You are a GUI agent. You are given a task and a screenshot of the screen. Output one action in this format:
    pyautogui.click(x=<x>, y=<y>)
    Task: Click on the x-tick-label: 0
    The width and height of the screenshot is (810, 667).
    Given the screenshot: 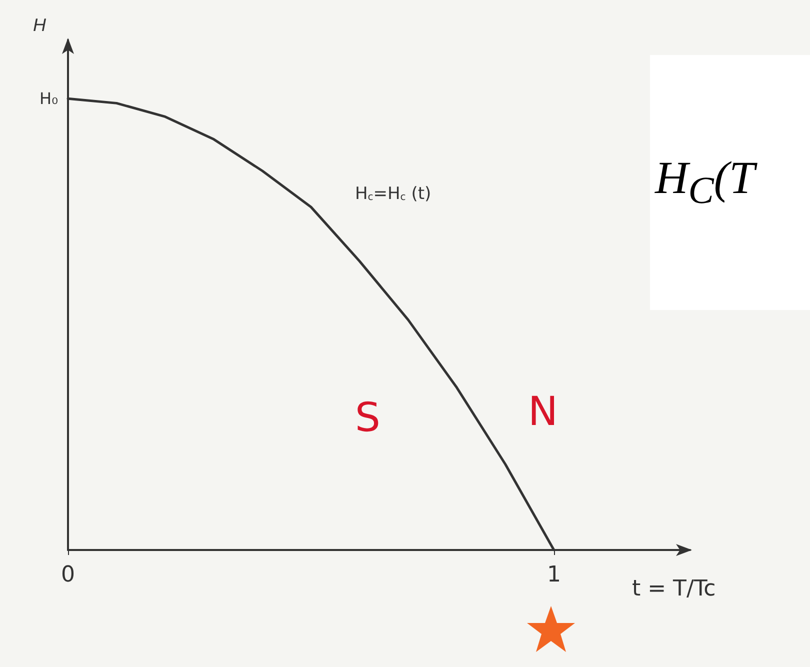 What is the action you would take?
    pyautogui.click(x=68, y=575)
    